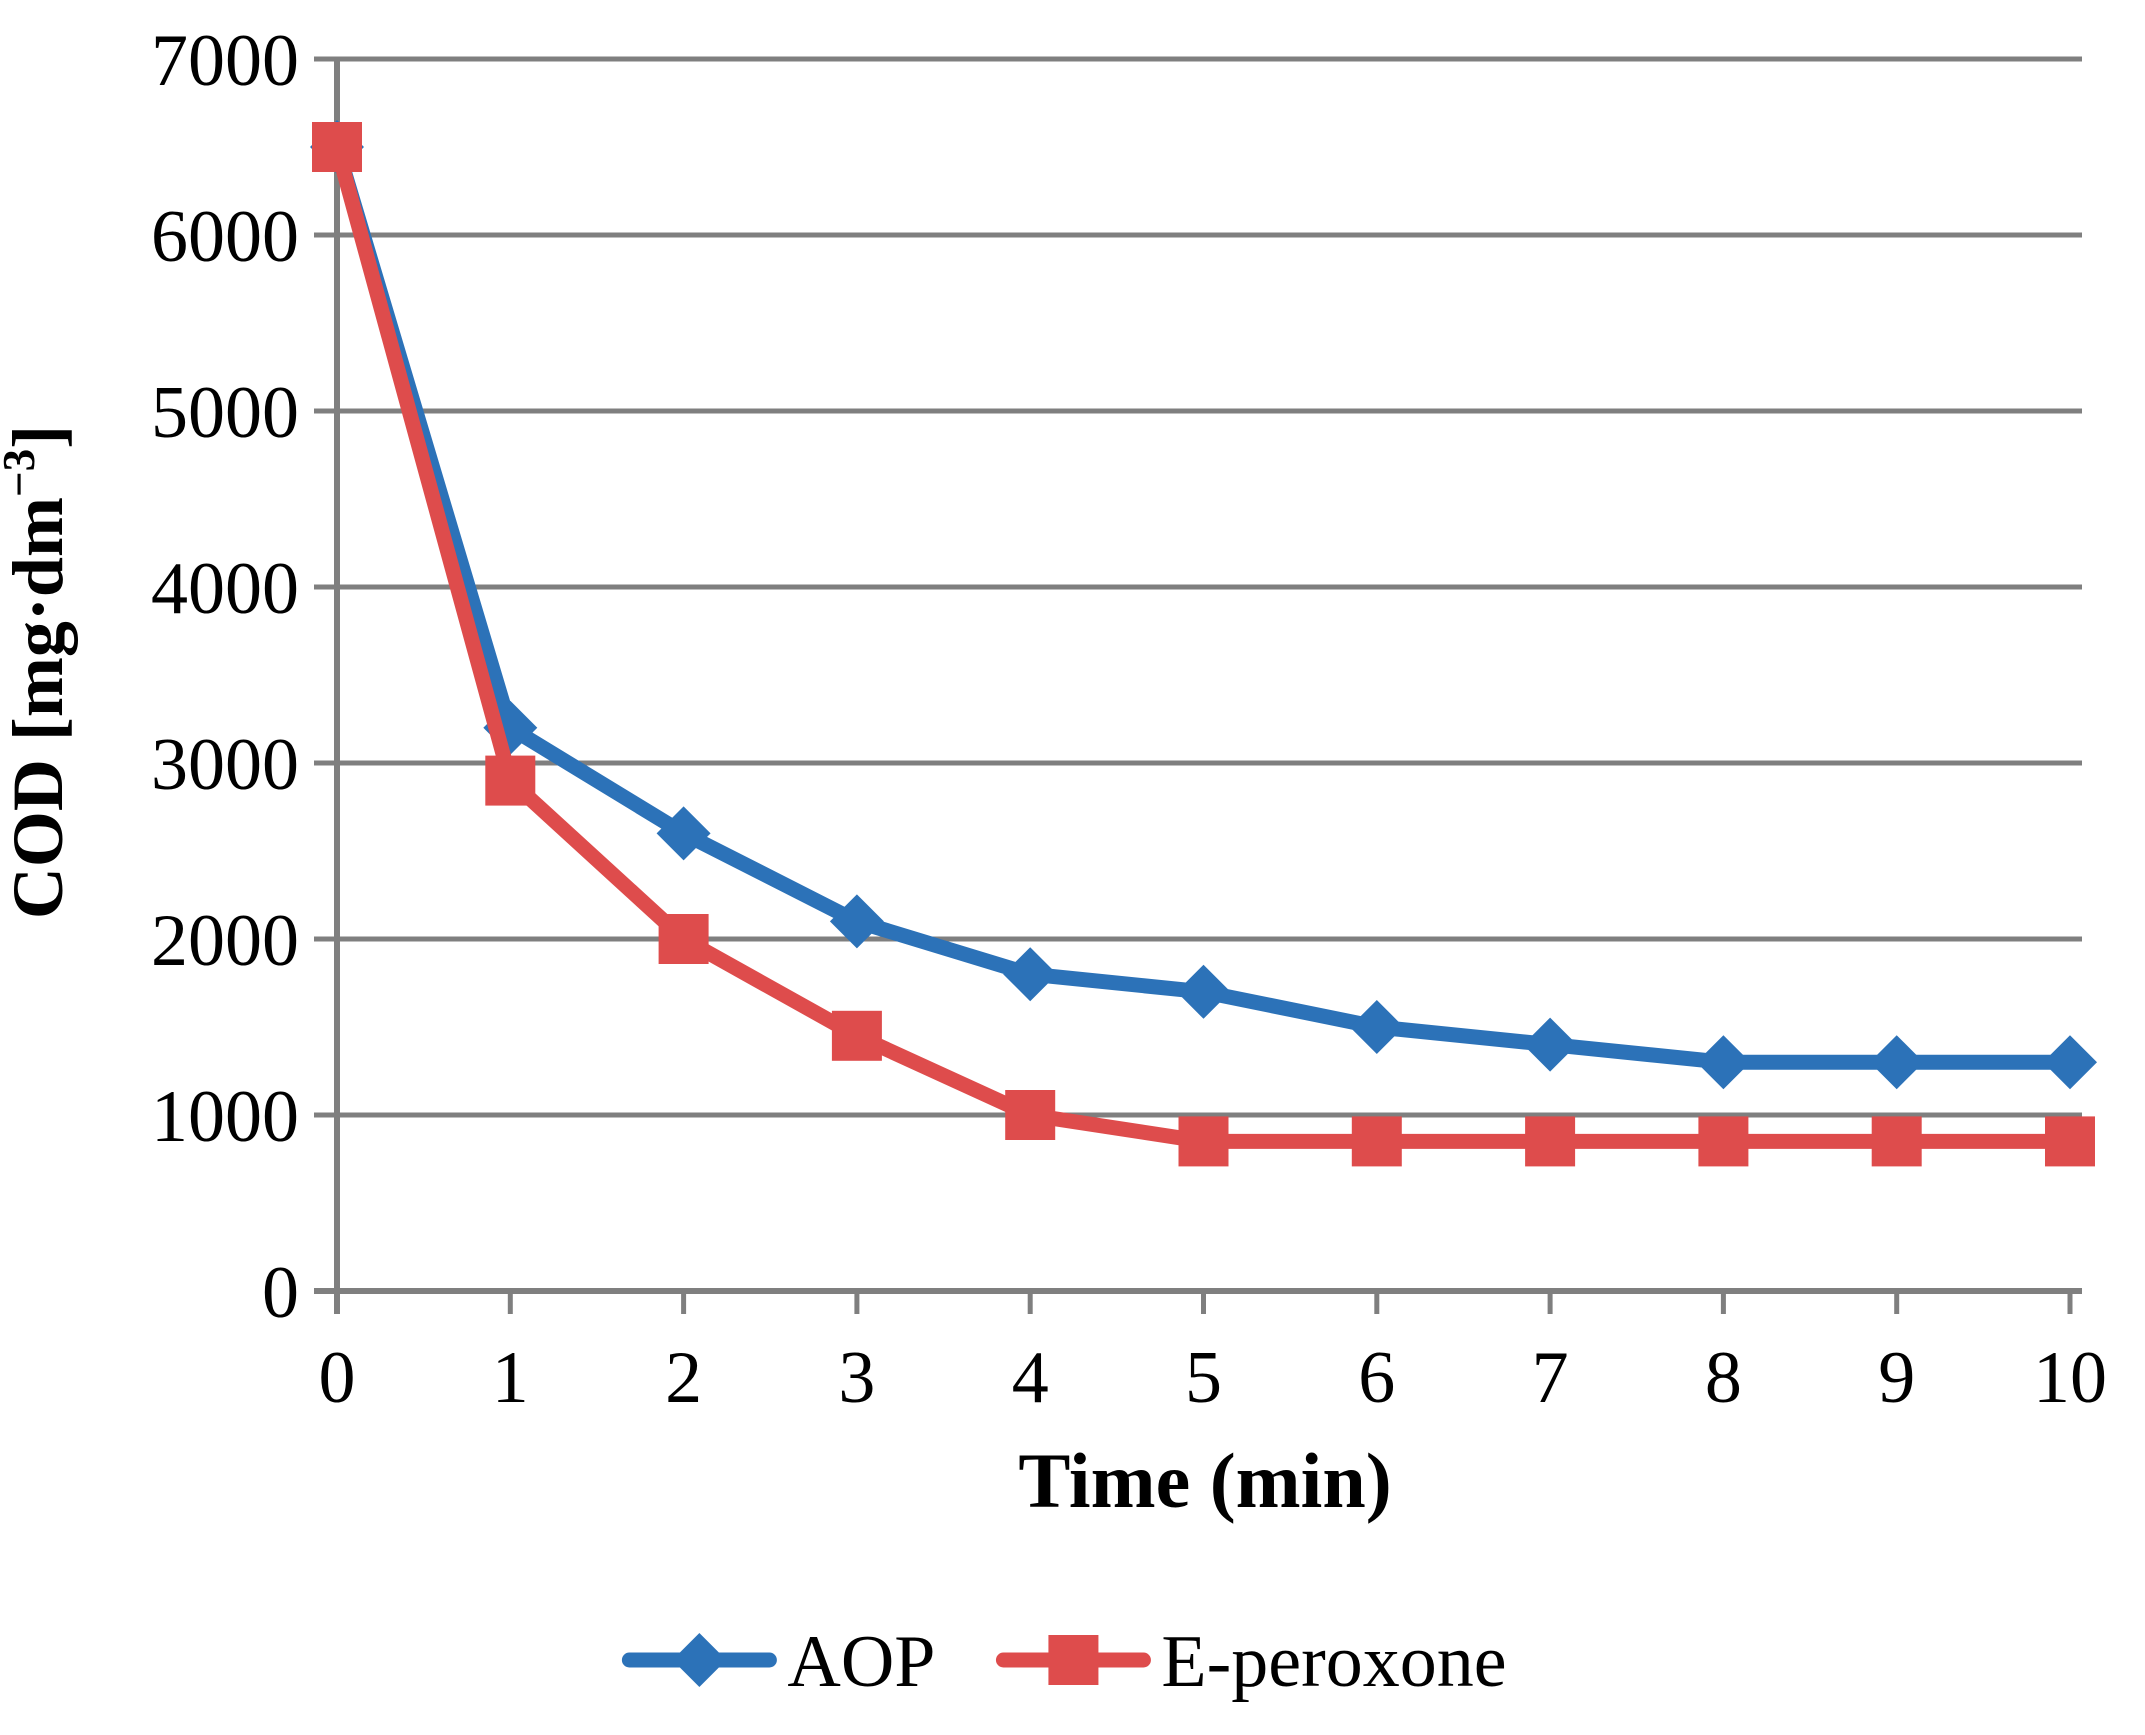 This screenshot has height=1735, width=2145. I want to click on x-tick-label-9: 9, so click(1896, 1378).